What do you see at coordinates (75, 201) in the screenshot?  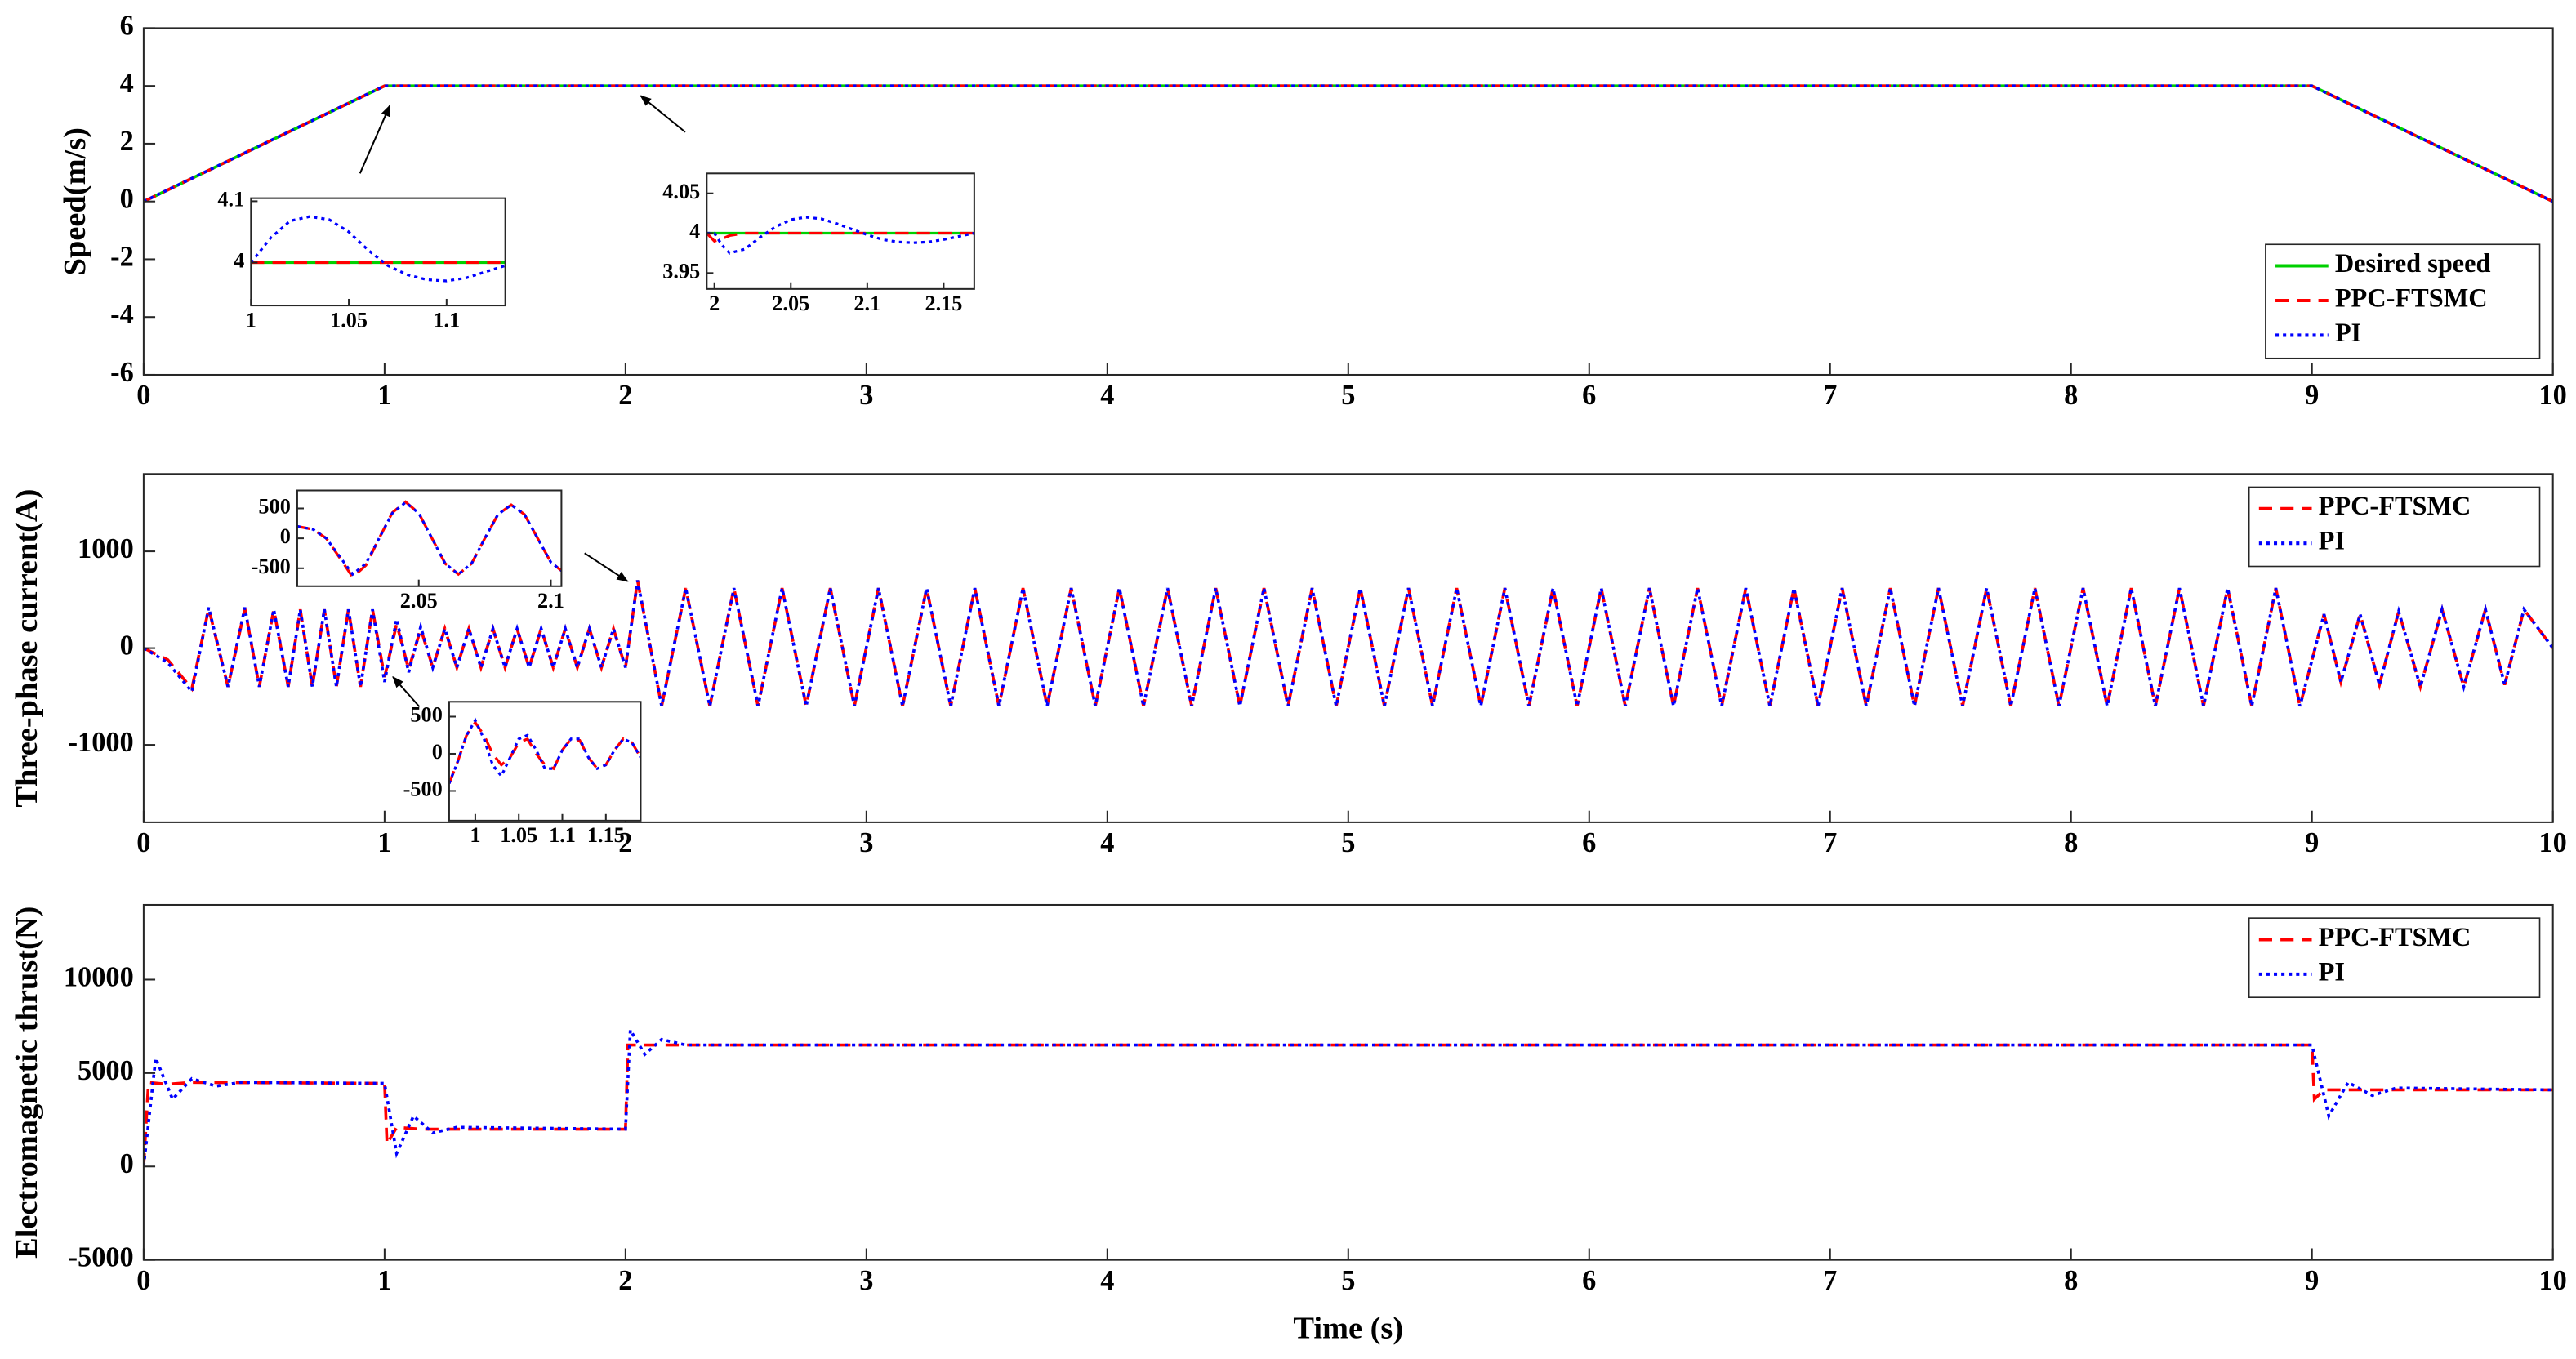 I see `y-axis-label: Speed(m/s)` at bounding box center [75, 201].